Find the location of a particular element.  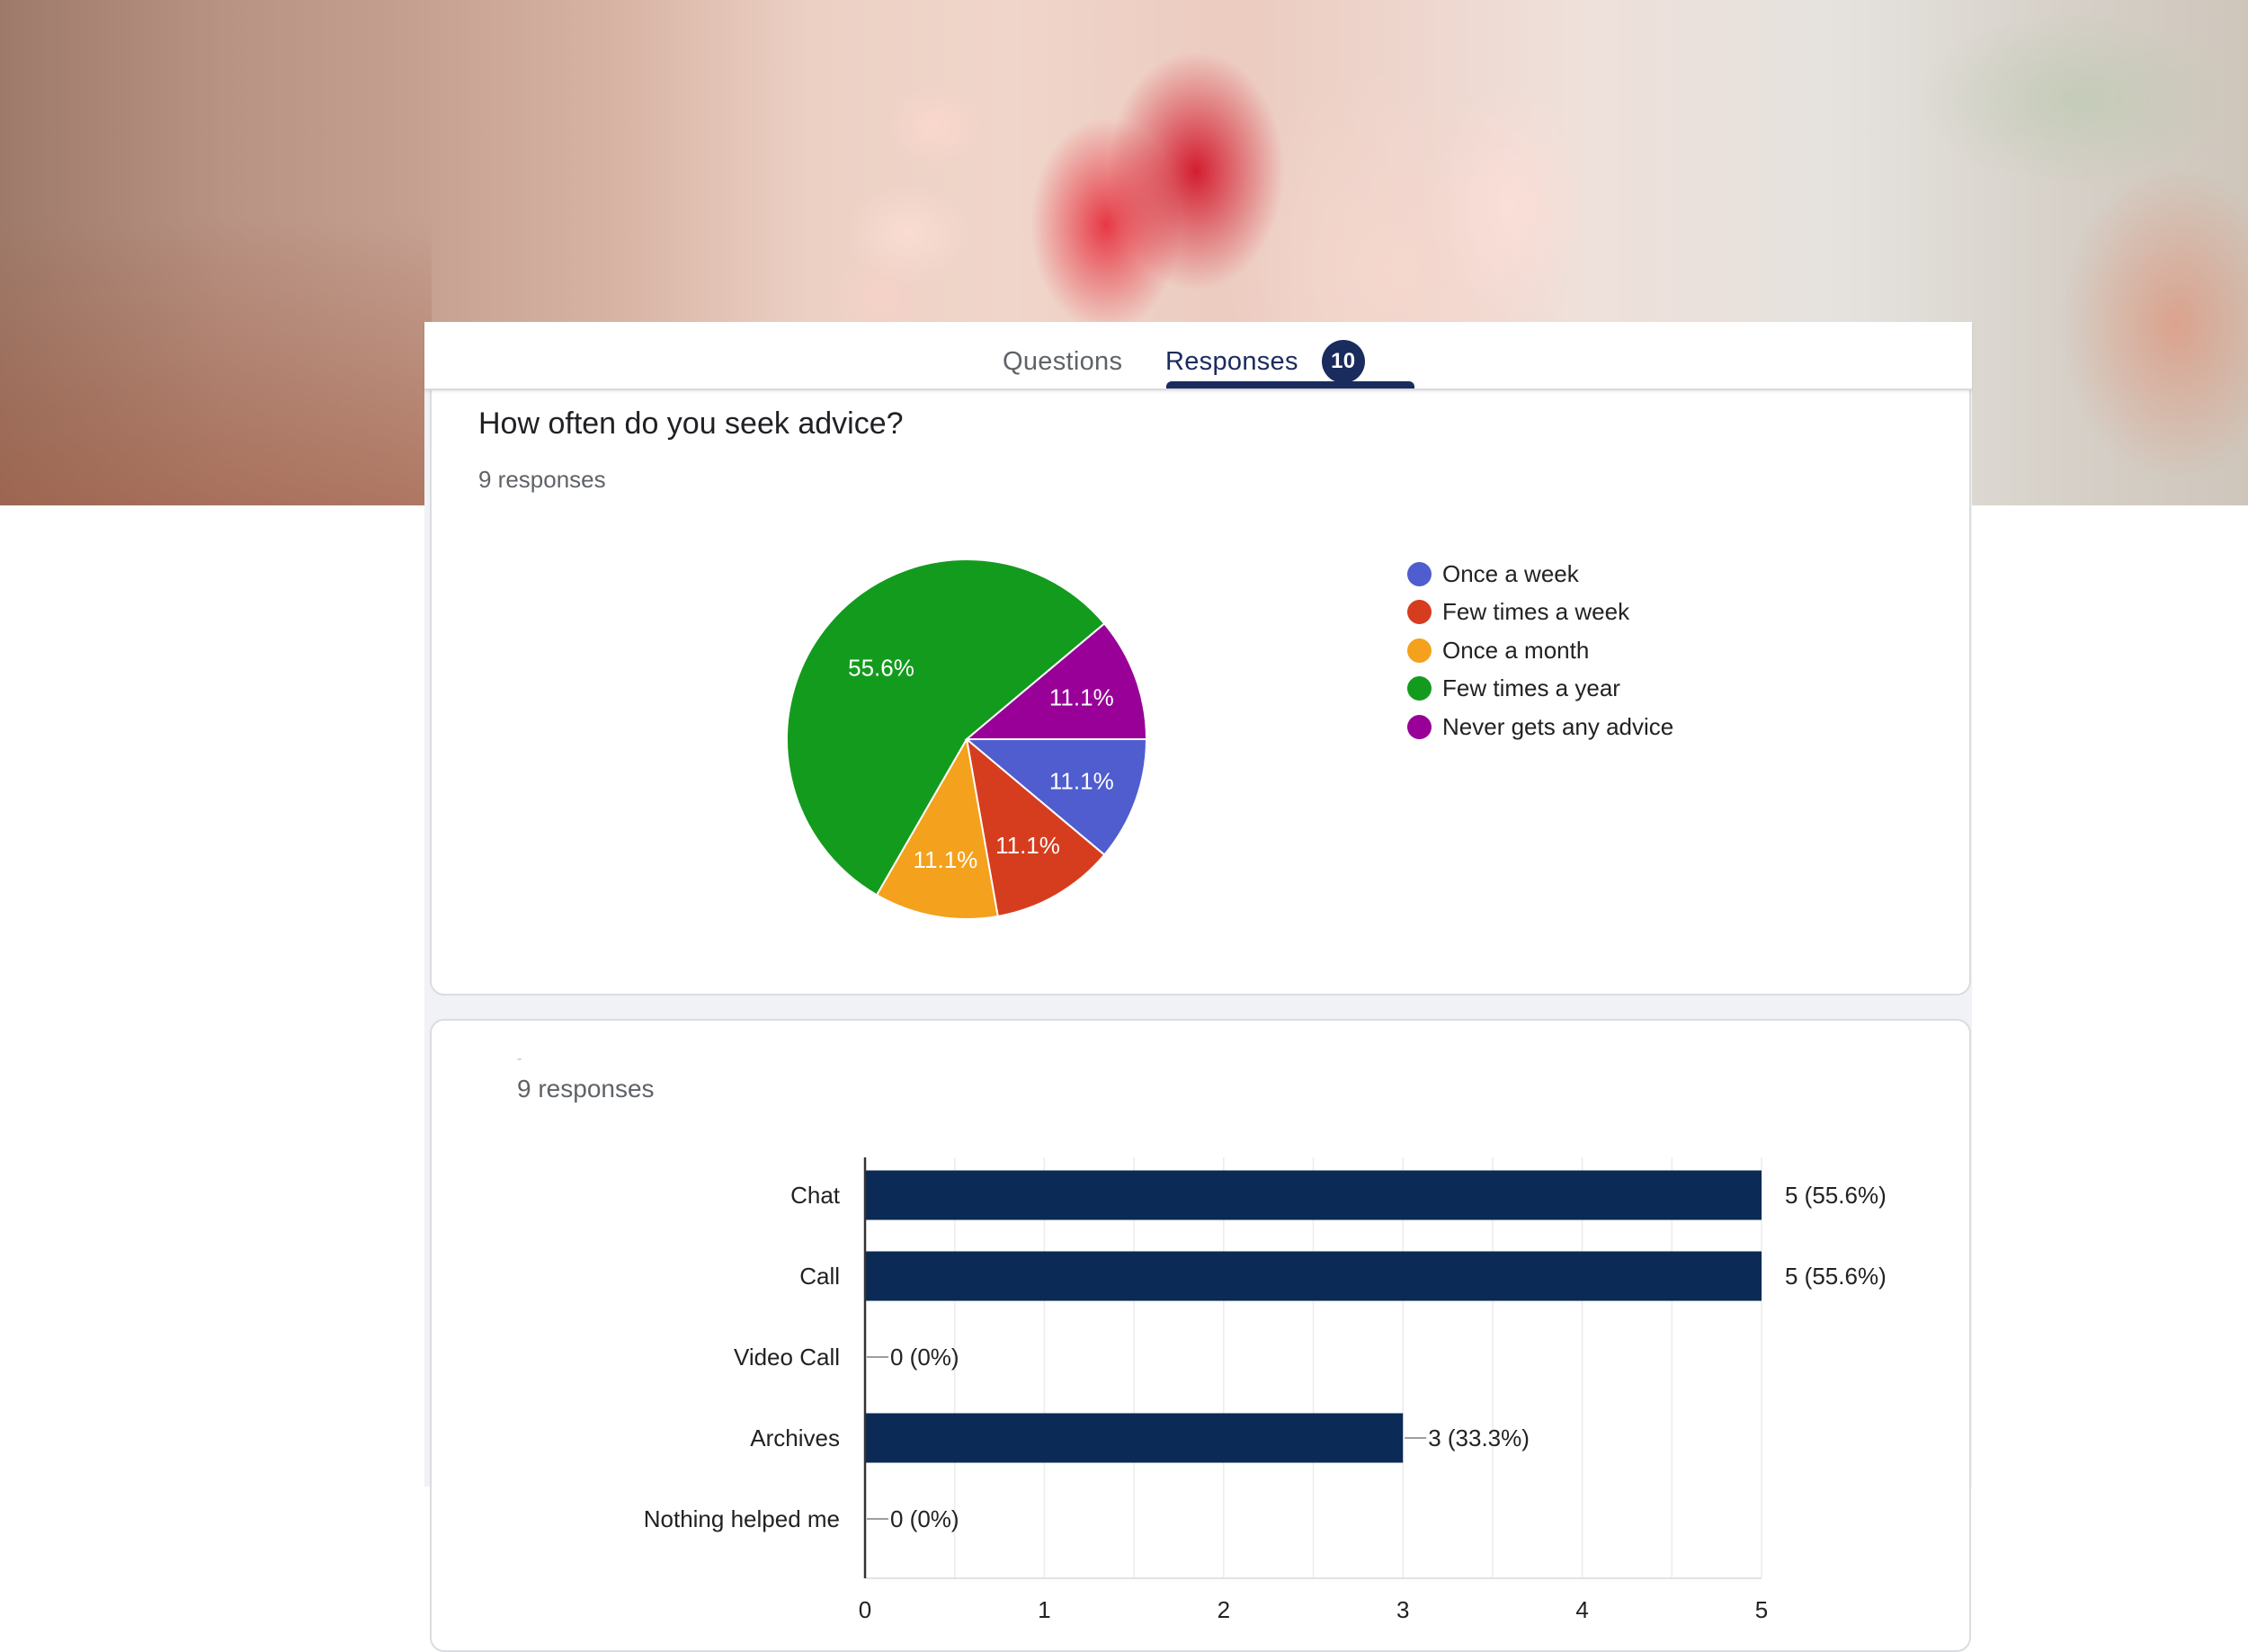

legend-label: Few times a year is located at coordinates (1531, 688).